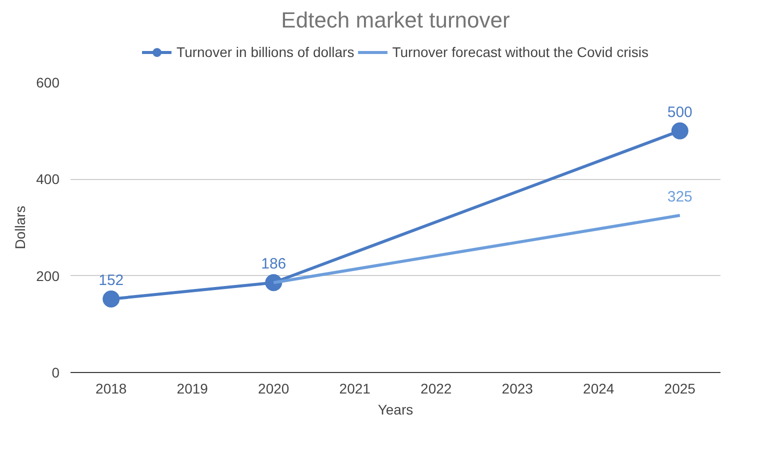  What do you see at coordinates (111, 388) in the screenshot?
I see `x-tick-label: 2018` at bounding box center [111, 388].